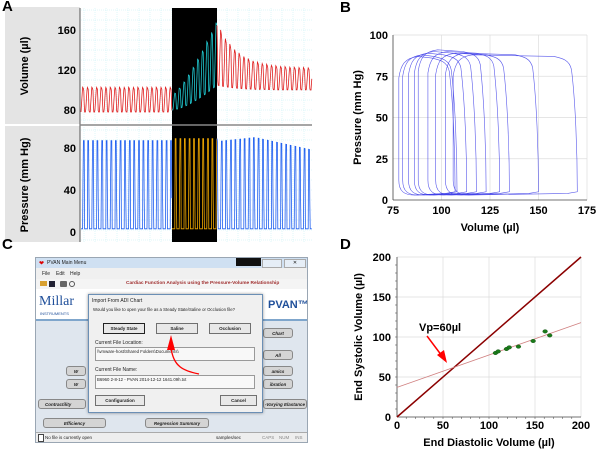  I want to click on pvan-logo: PVAN™, so click(288, 305).